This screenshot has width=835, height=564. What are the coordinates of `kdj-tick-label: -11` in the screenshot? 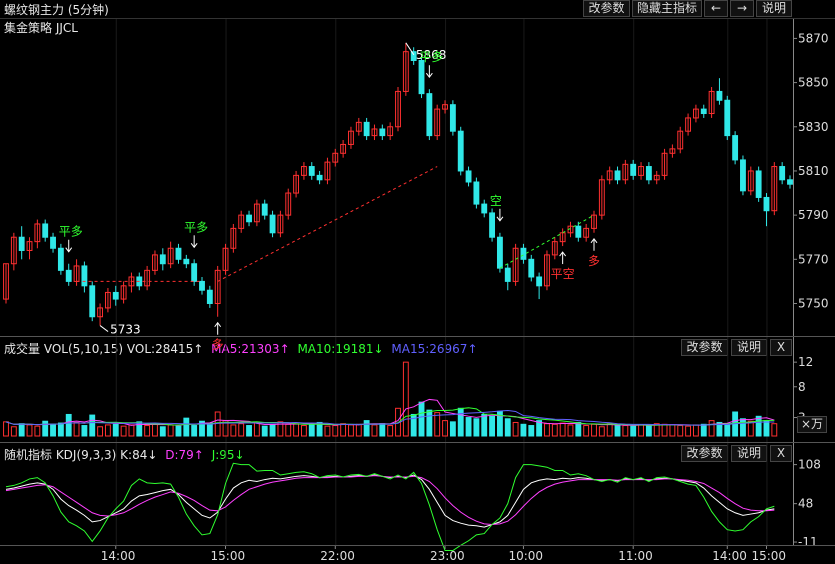 It's located at (808, 542).